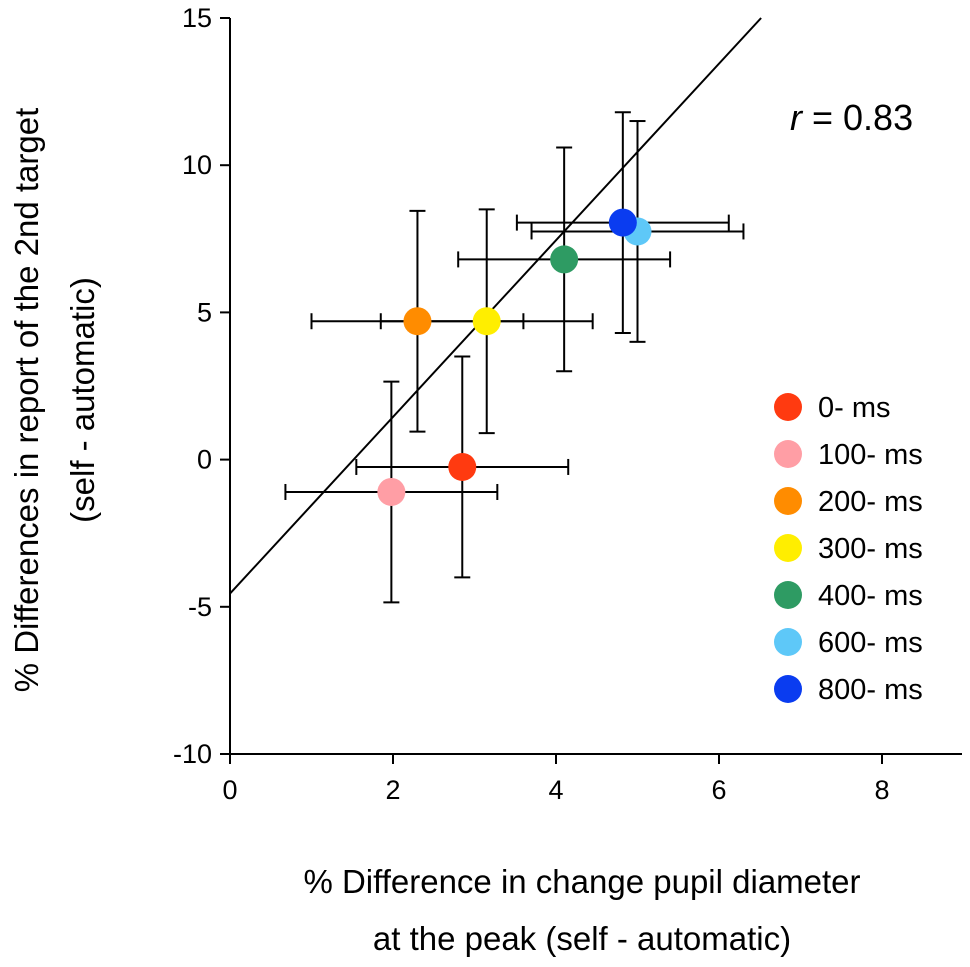  I want to click on x-tick-label: 2, so click(392, 790).